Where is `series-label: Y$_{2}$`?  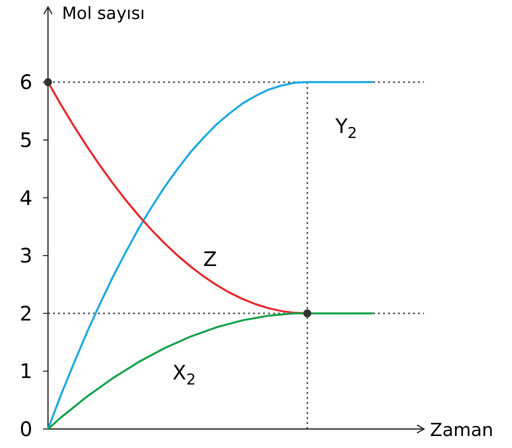 series-label: Y$_{2}$ is located at coordinates (346, 128).